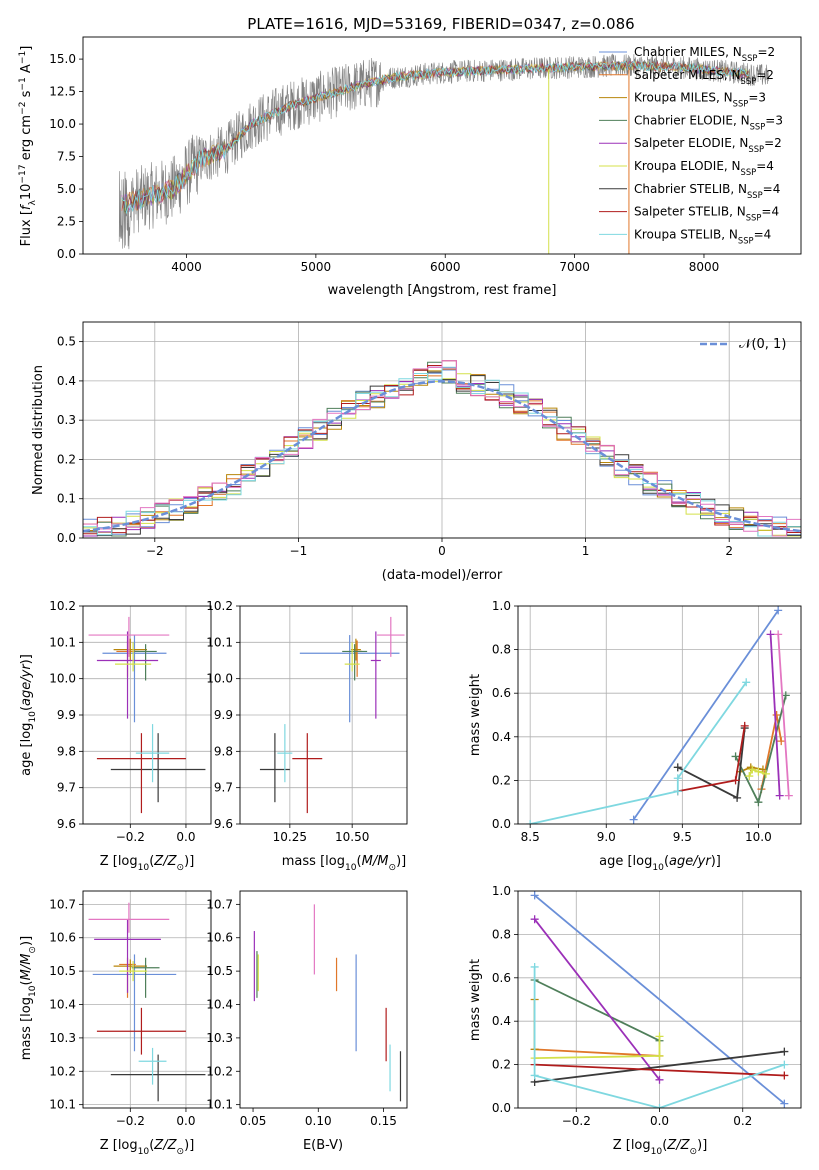 The width and height of the screenshot is (819, 1170). What do you see at coordinates (501, 824) in the screenshot?
I see `y-tick-label: 0.0` at bounding box center [501, 824].